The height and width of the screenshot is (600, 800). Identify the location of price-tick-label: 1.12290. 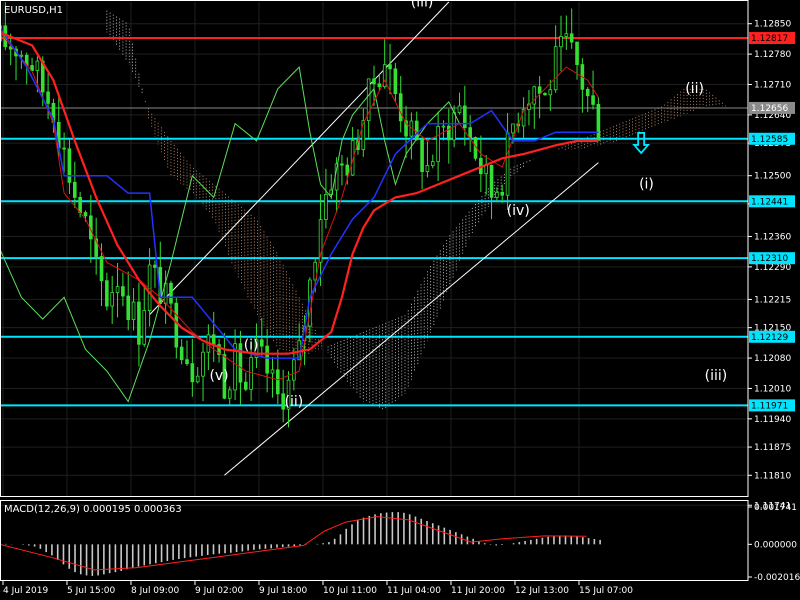
(772, 268).